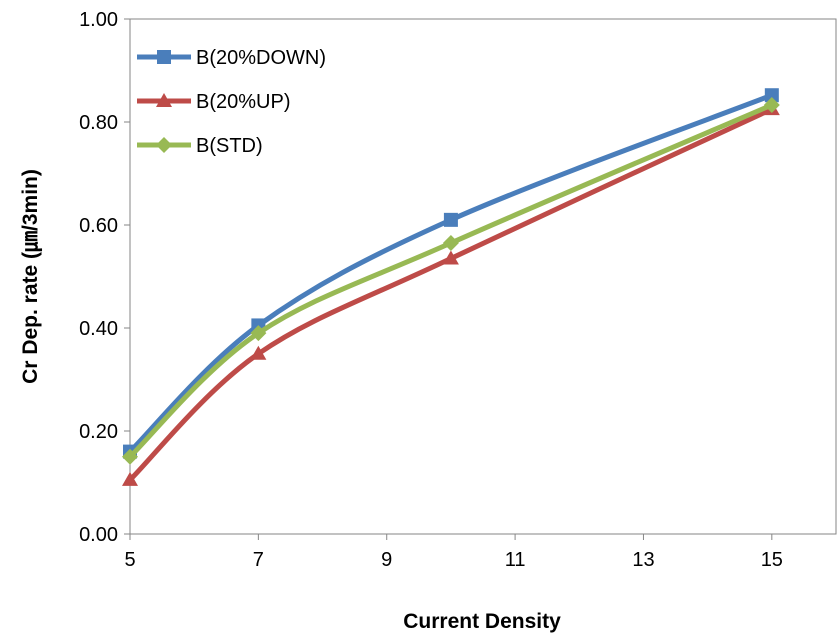  I want to click on legend-label: B(20%DOWN), so click(261, 58).